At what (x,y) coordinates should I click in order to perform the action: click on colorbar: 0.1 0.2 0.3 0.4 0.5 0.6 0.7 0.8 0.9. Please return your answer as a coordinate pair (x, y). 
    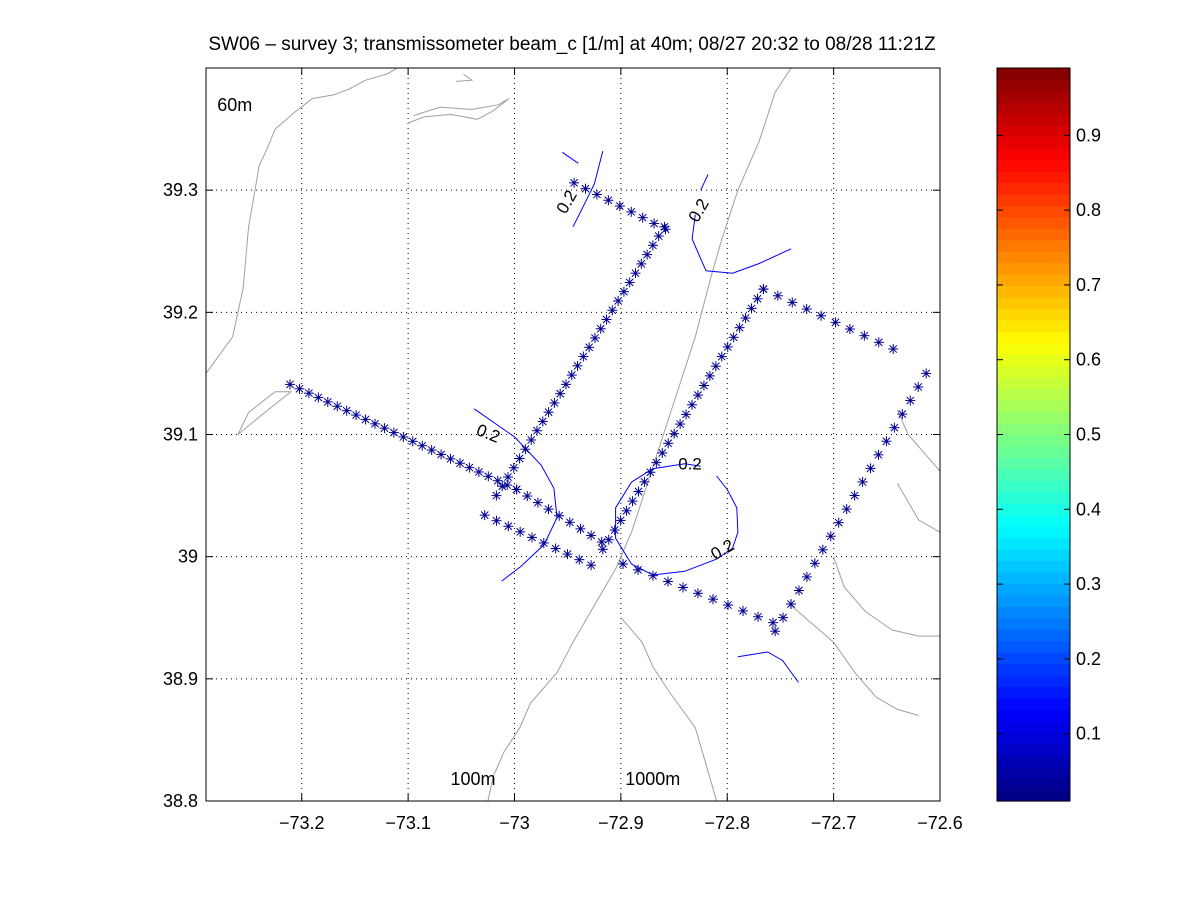
    Looking at the image, I should click on (1048, 434).